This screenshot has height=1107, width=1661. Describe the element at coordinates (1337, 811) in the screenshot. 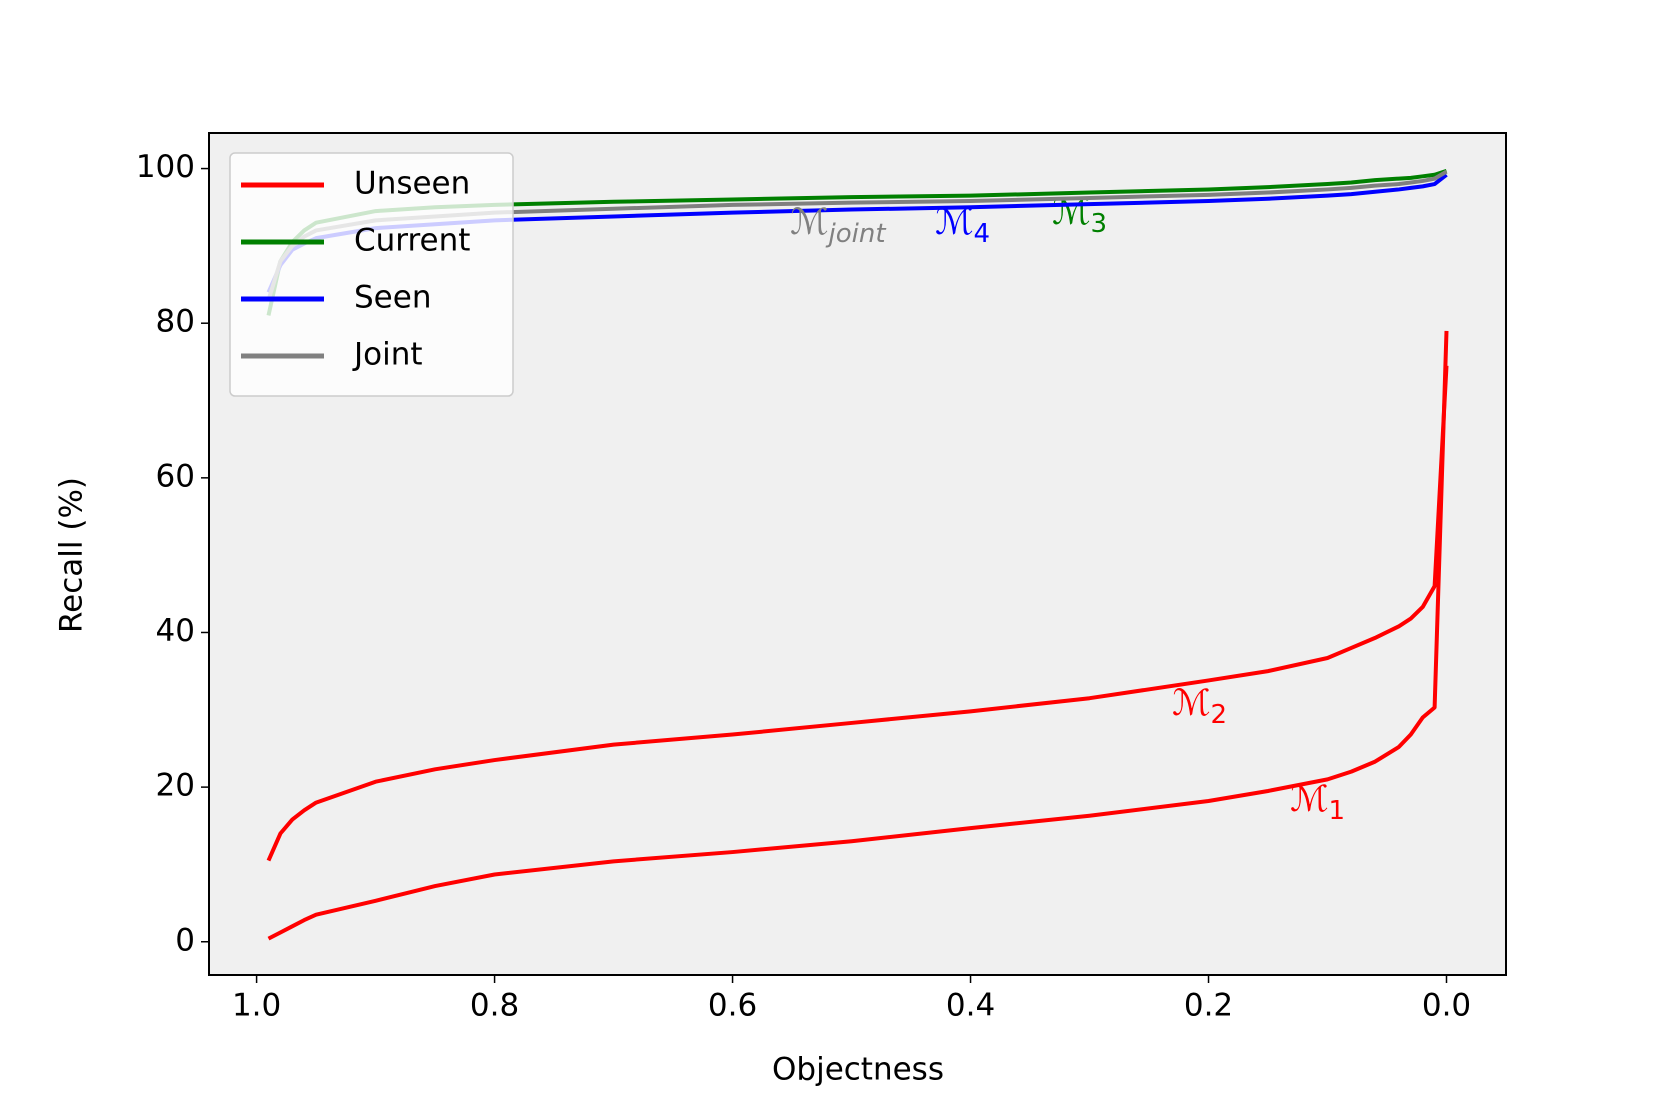

I see `annotation-subscript: 1` at that location.